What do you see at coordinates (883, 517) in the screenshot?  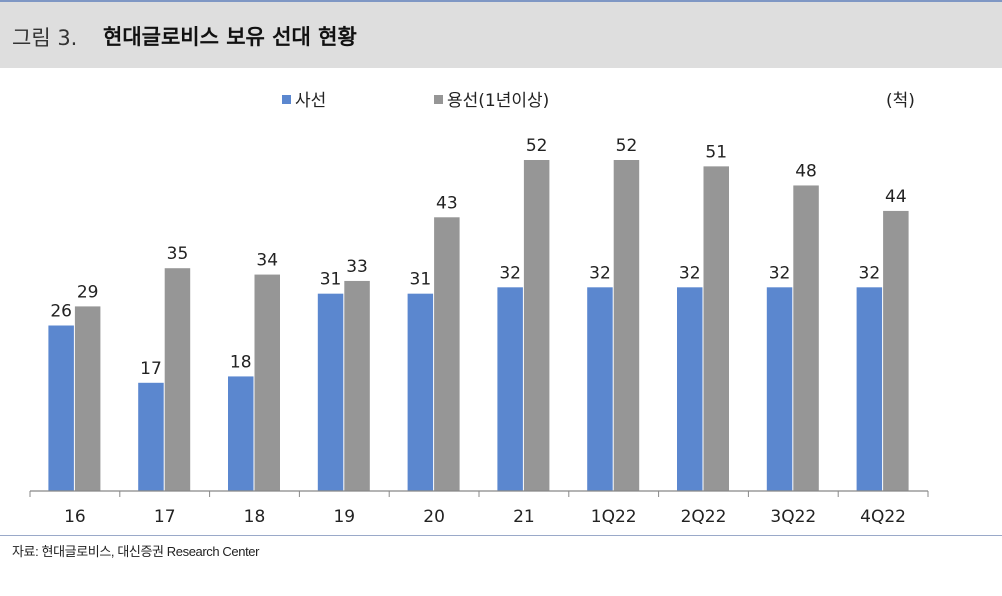 I see `x-tick-label: 4Q22` at bounding box center [883, 517].